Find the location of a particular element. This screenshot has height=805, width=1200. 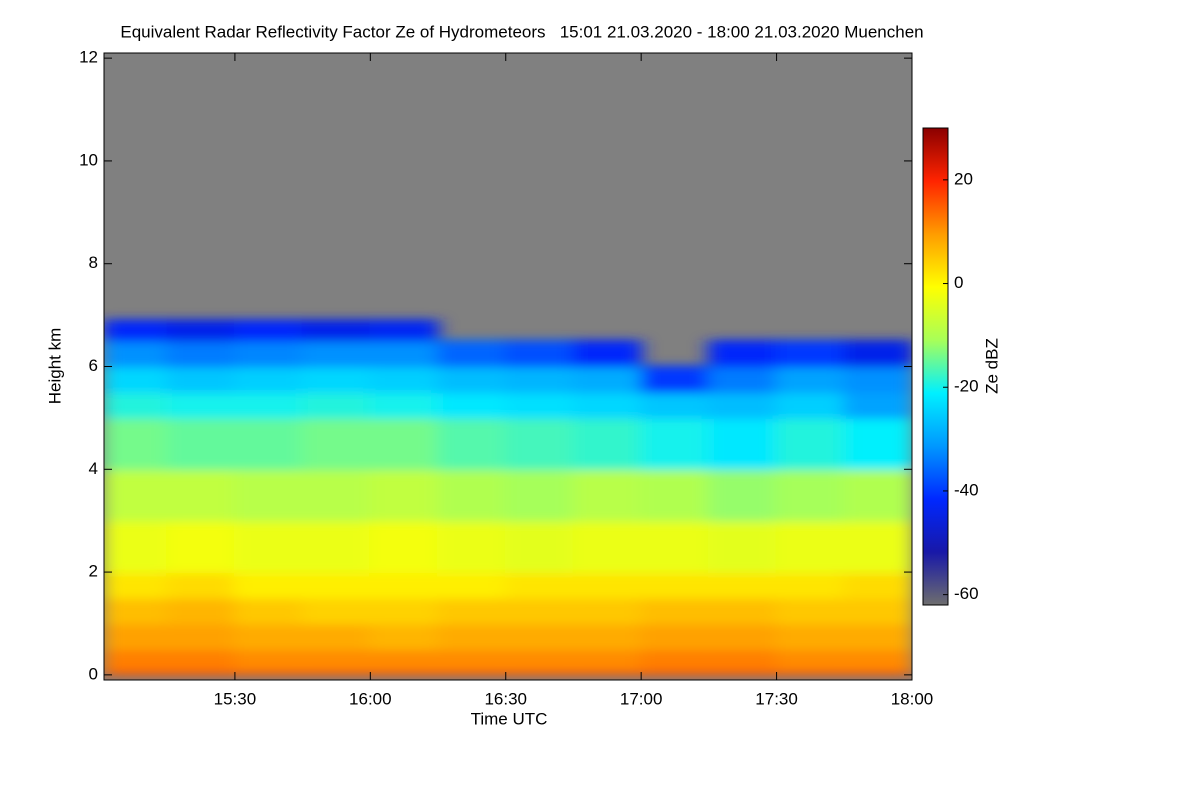

colorbar-tick-label: -40 is located at coordinates (966, 489).